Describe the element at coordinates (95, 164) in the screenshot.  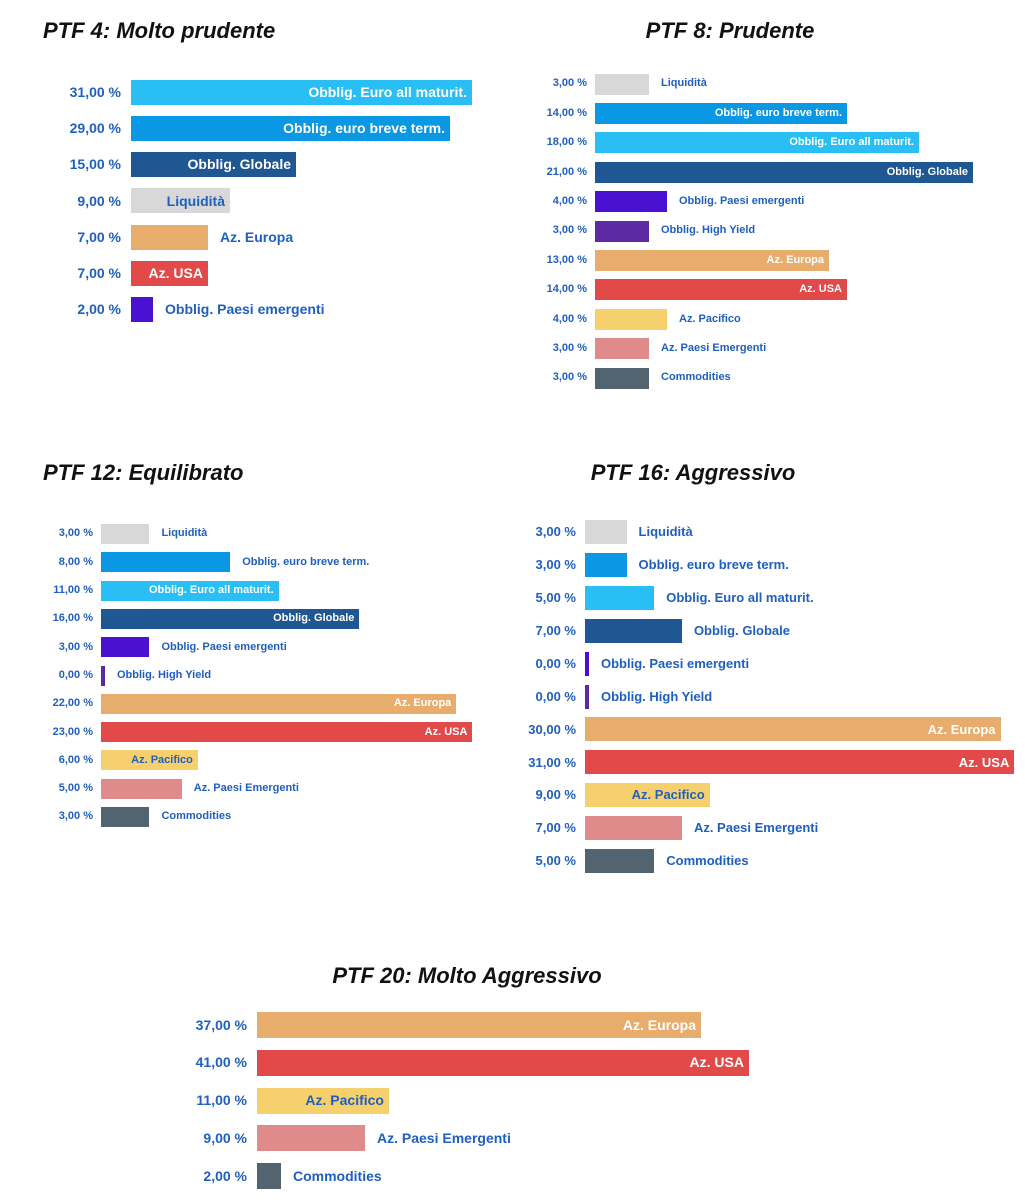
I see `value-label: 15,00 %` at that location.